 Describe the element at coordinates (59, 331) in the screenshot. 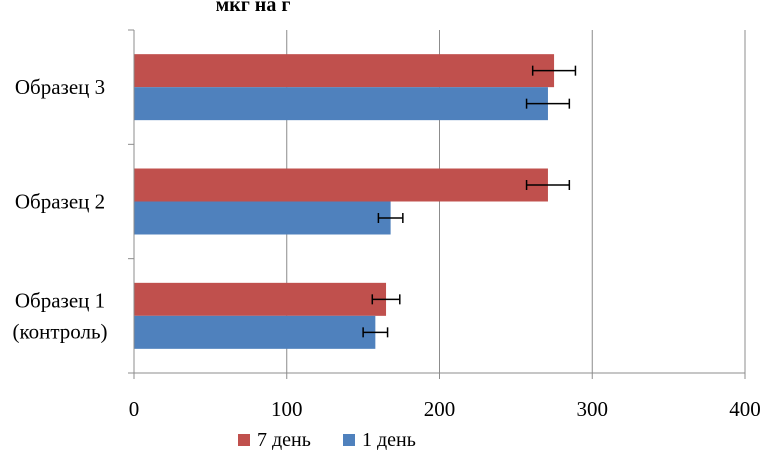

I see `category-label-sample1-line2: (контроль)` at that location.